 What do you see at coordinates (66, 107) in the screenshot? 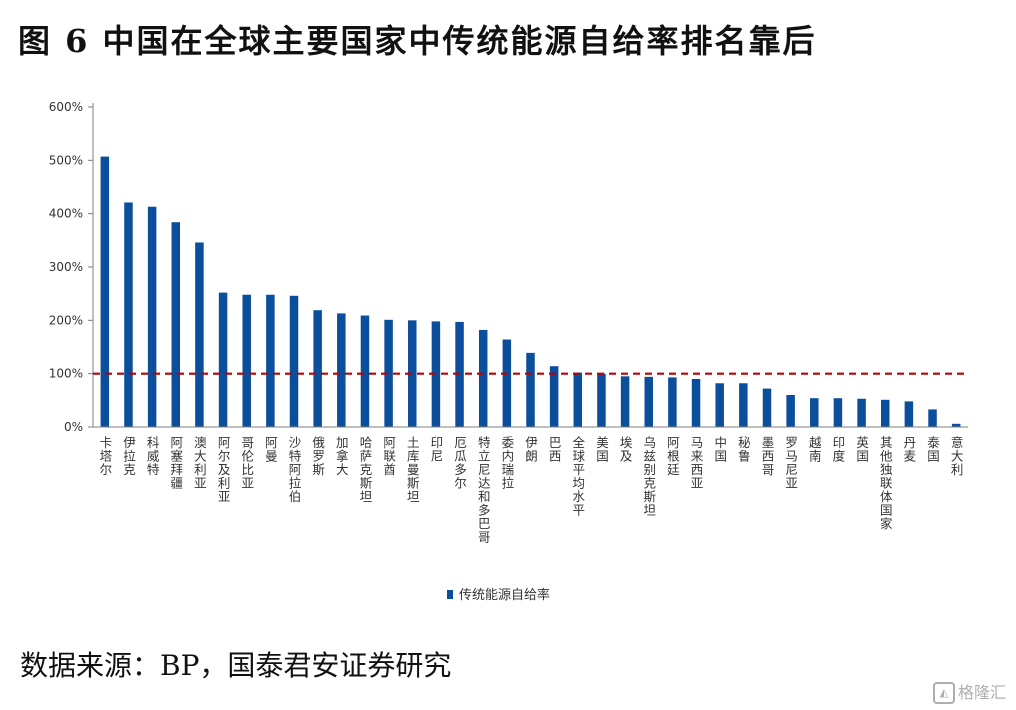
I see `y-tick-label: 600%` at bounding box center [66, 107].